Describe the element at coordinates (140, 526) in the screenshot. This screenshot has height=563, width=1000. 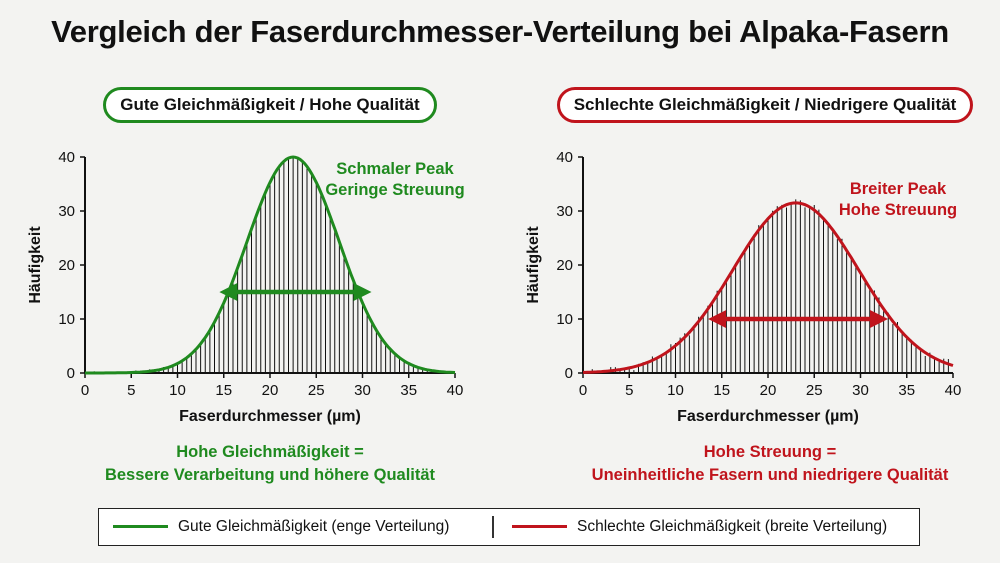
I see `legend-line-good` at that location.